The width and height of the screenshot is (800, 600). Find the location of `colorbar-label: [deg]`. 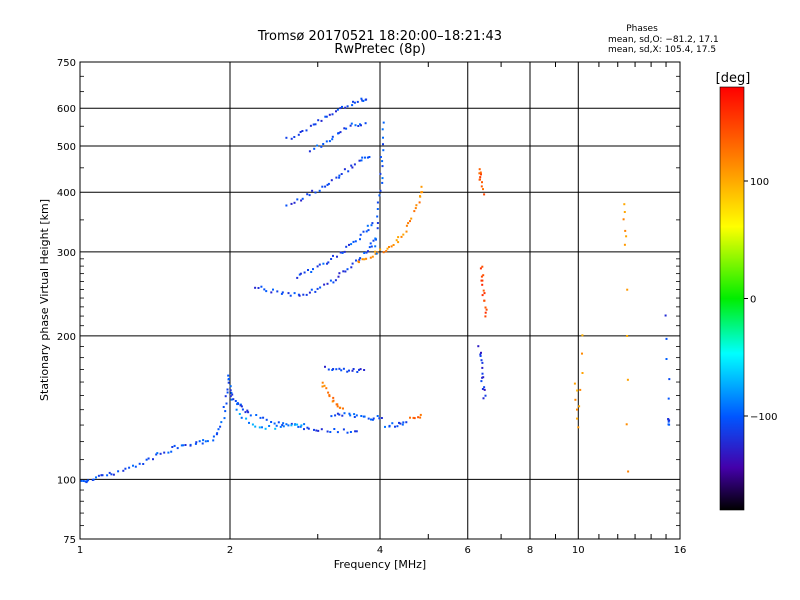

colorbar-label: [deg] is located at coordinates (733, 78).